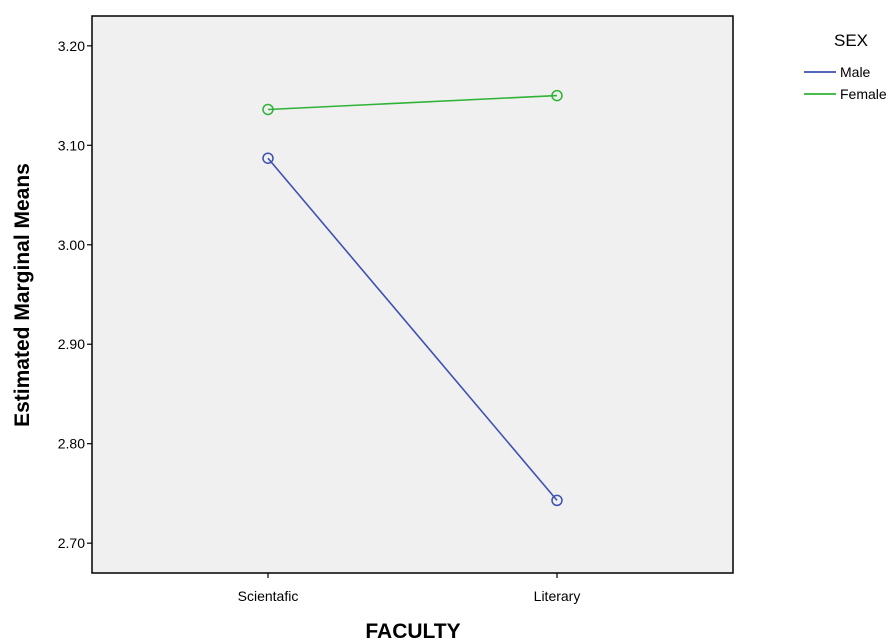  Describe the element at coordinates (71, 245) in the screenshot. I see `y-tick-label: 3.00` at that location.